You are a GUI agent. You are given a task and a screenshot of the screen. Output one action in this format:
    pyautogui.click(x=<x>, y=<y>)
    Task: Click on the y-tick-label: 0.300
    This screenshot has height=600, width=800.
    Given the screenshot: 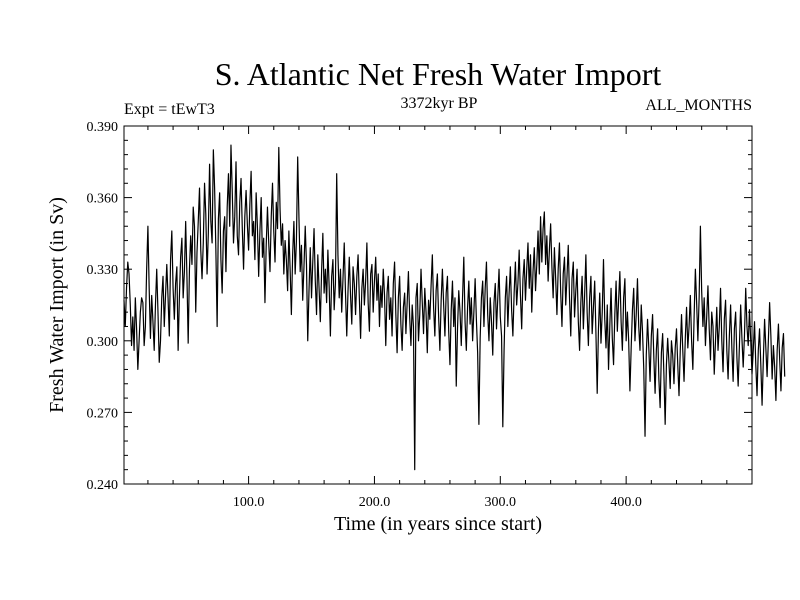 What is the action you would take?
    pyautogui.click(x=103, y=342)
    